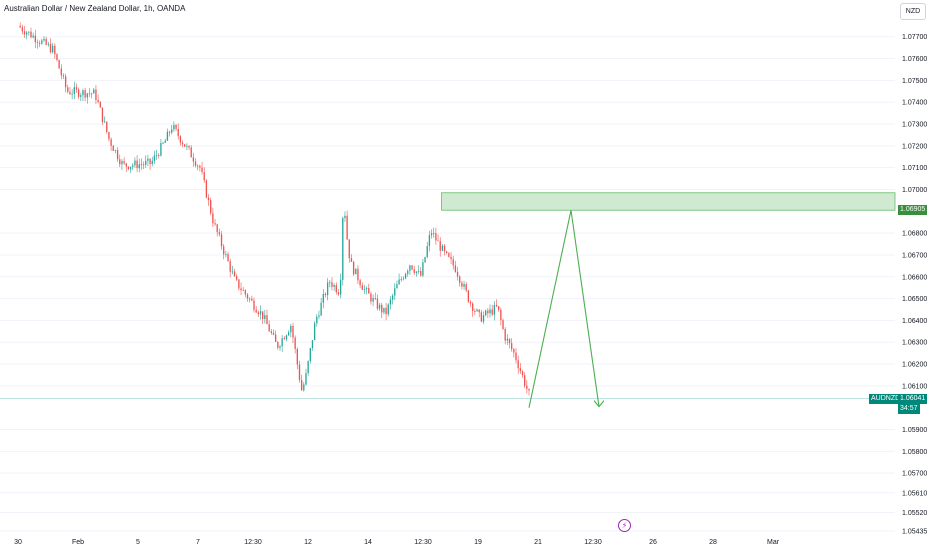  I want to click on y-tick-label: 1.06600, so click(914, 277).